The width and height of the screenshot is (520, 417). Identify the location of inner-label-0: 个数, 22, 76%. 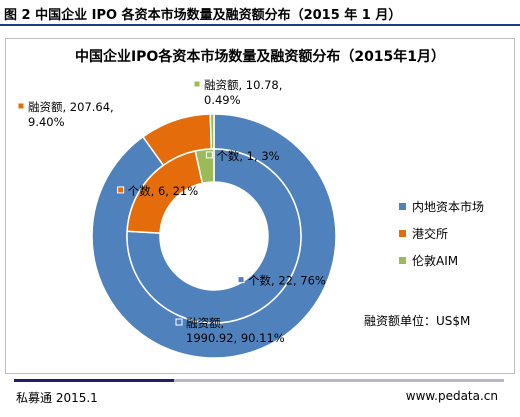
(281, 281).